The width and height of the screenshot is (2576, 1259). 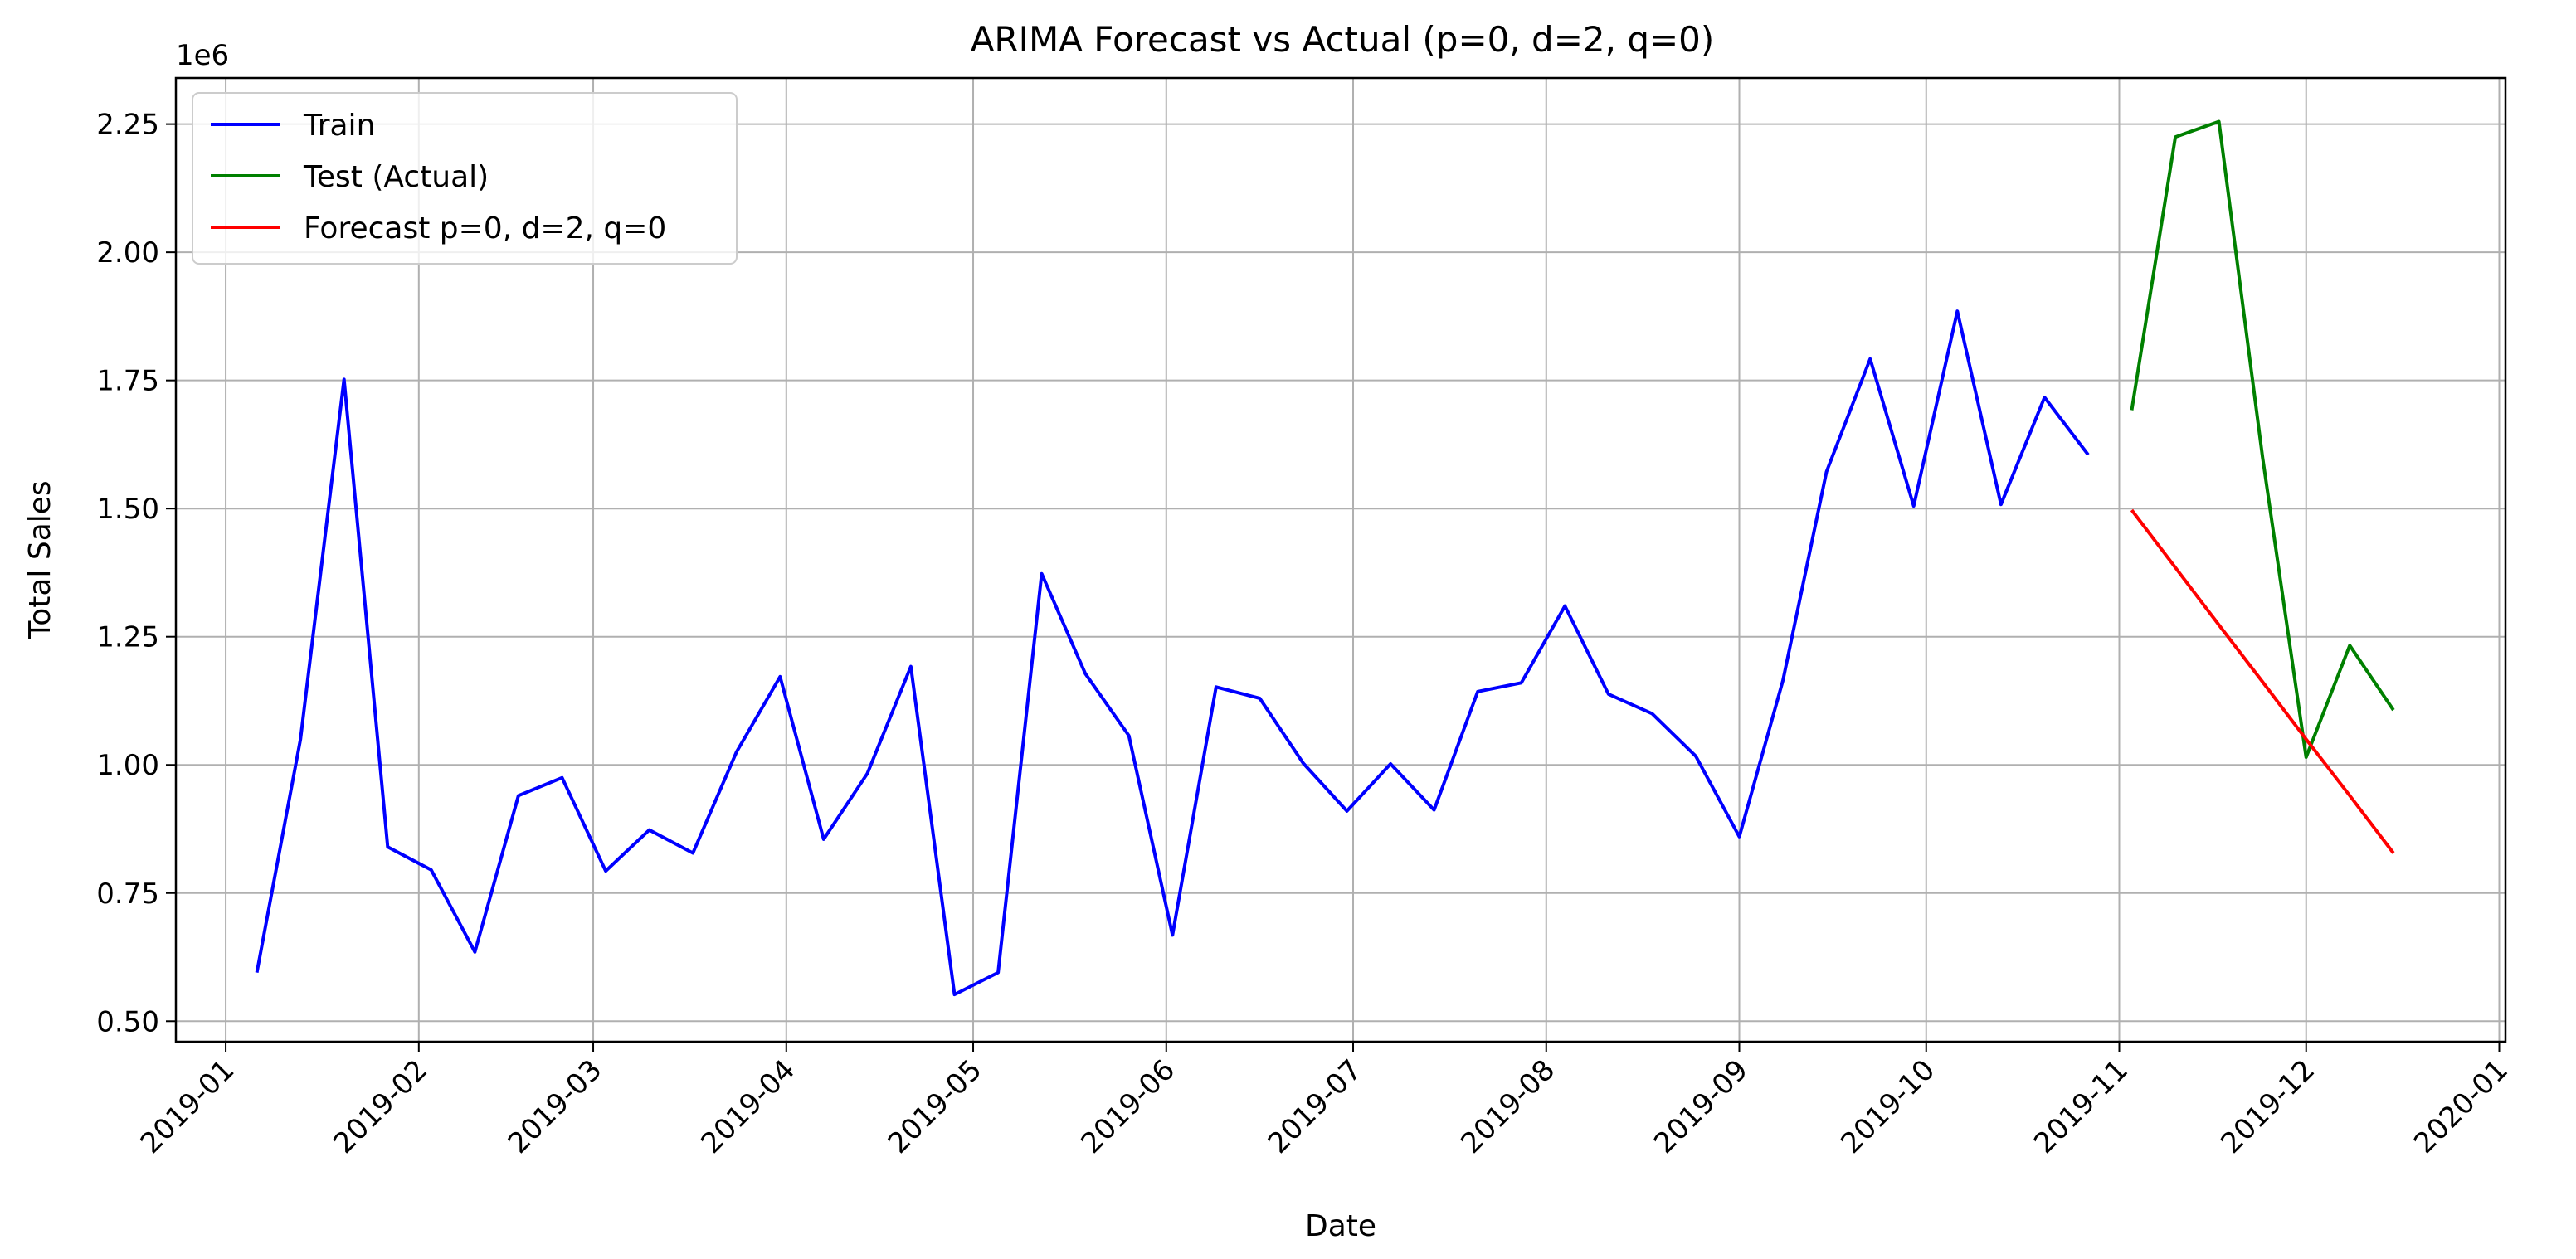 What do you see at coordinates (127, 637) in the screenshot?
I see `y-tick-label: 1.25` at bounding box center [127, 637].